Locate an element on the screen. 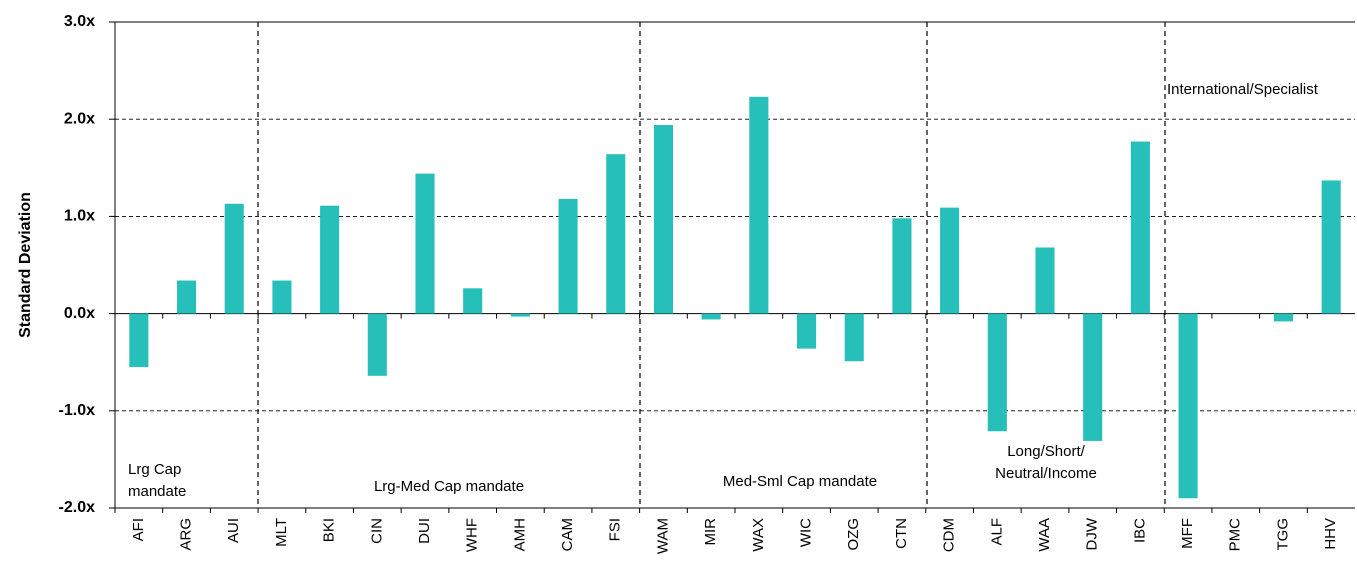 The image size is (1357, 564). x-tick-label: AUI is located at coordinates (233, 530).